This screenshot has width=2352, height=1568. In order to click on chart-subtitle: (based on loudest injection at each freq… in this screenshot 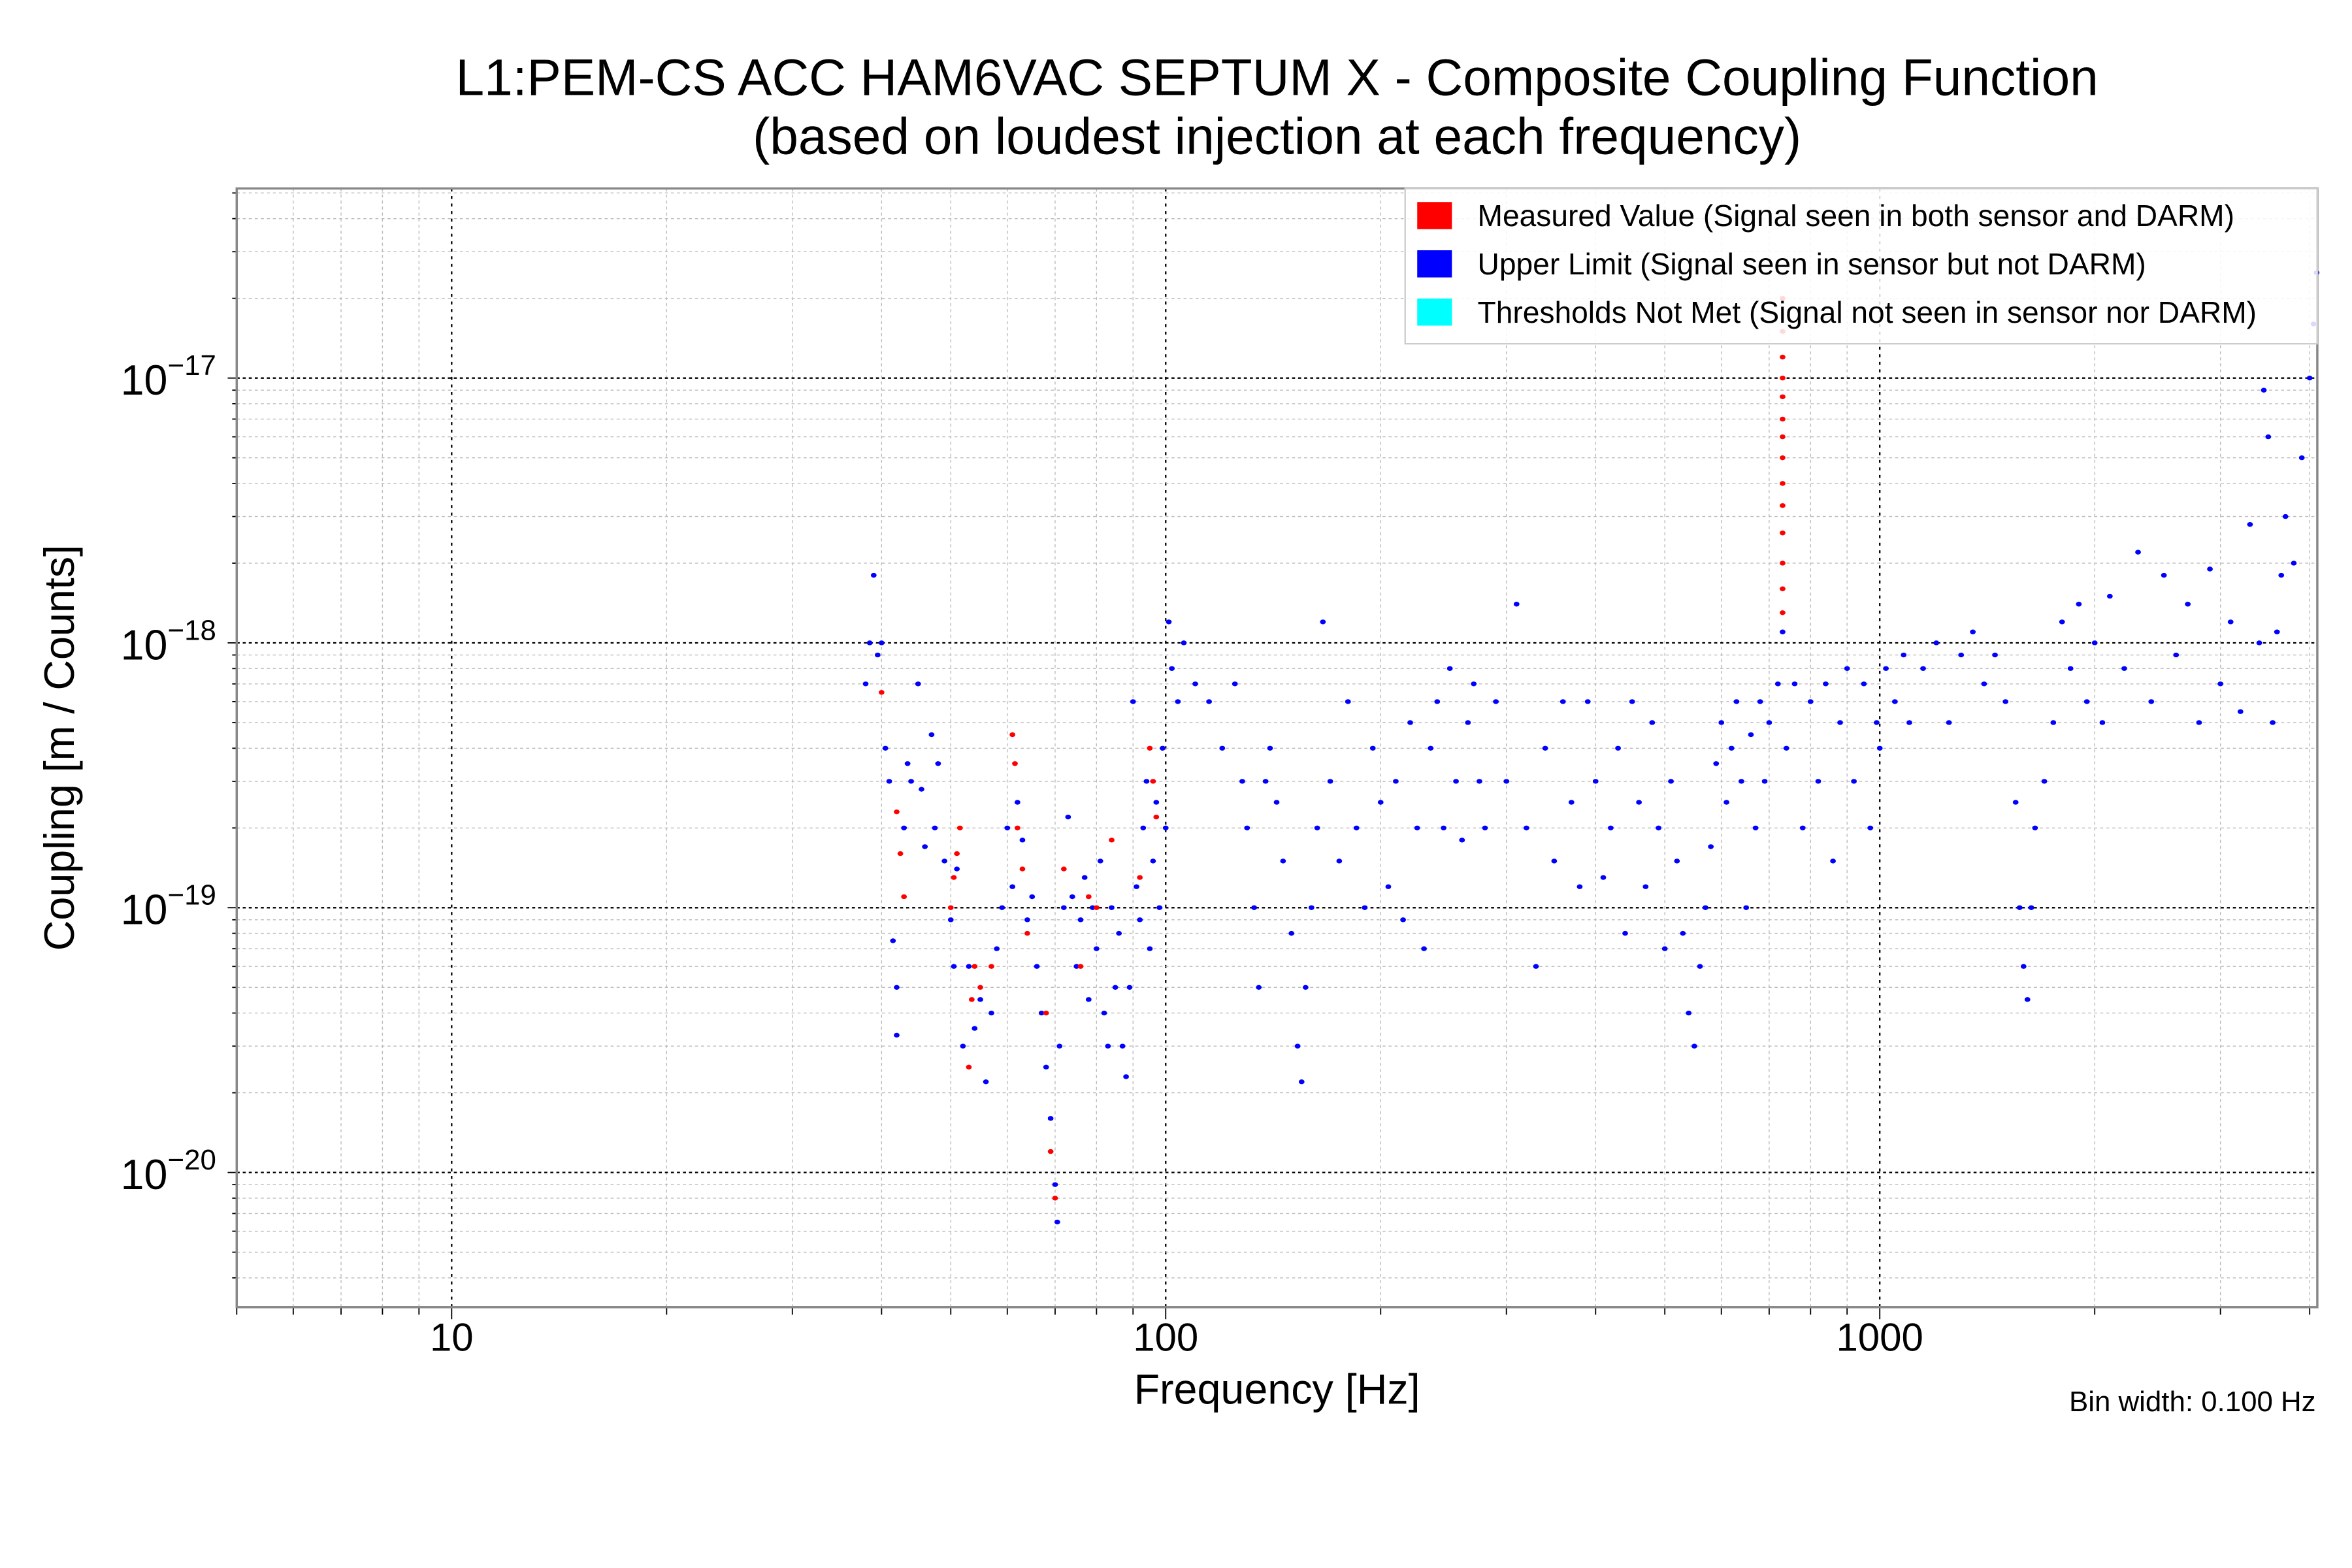, I will do `click(1277, 136)`.